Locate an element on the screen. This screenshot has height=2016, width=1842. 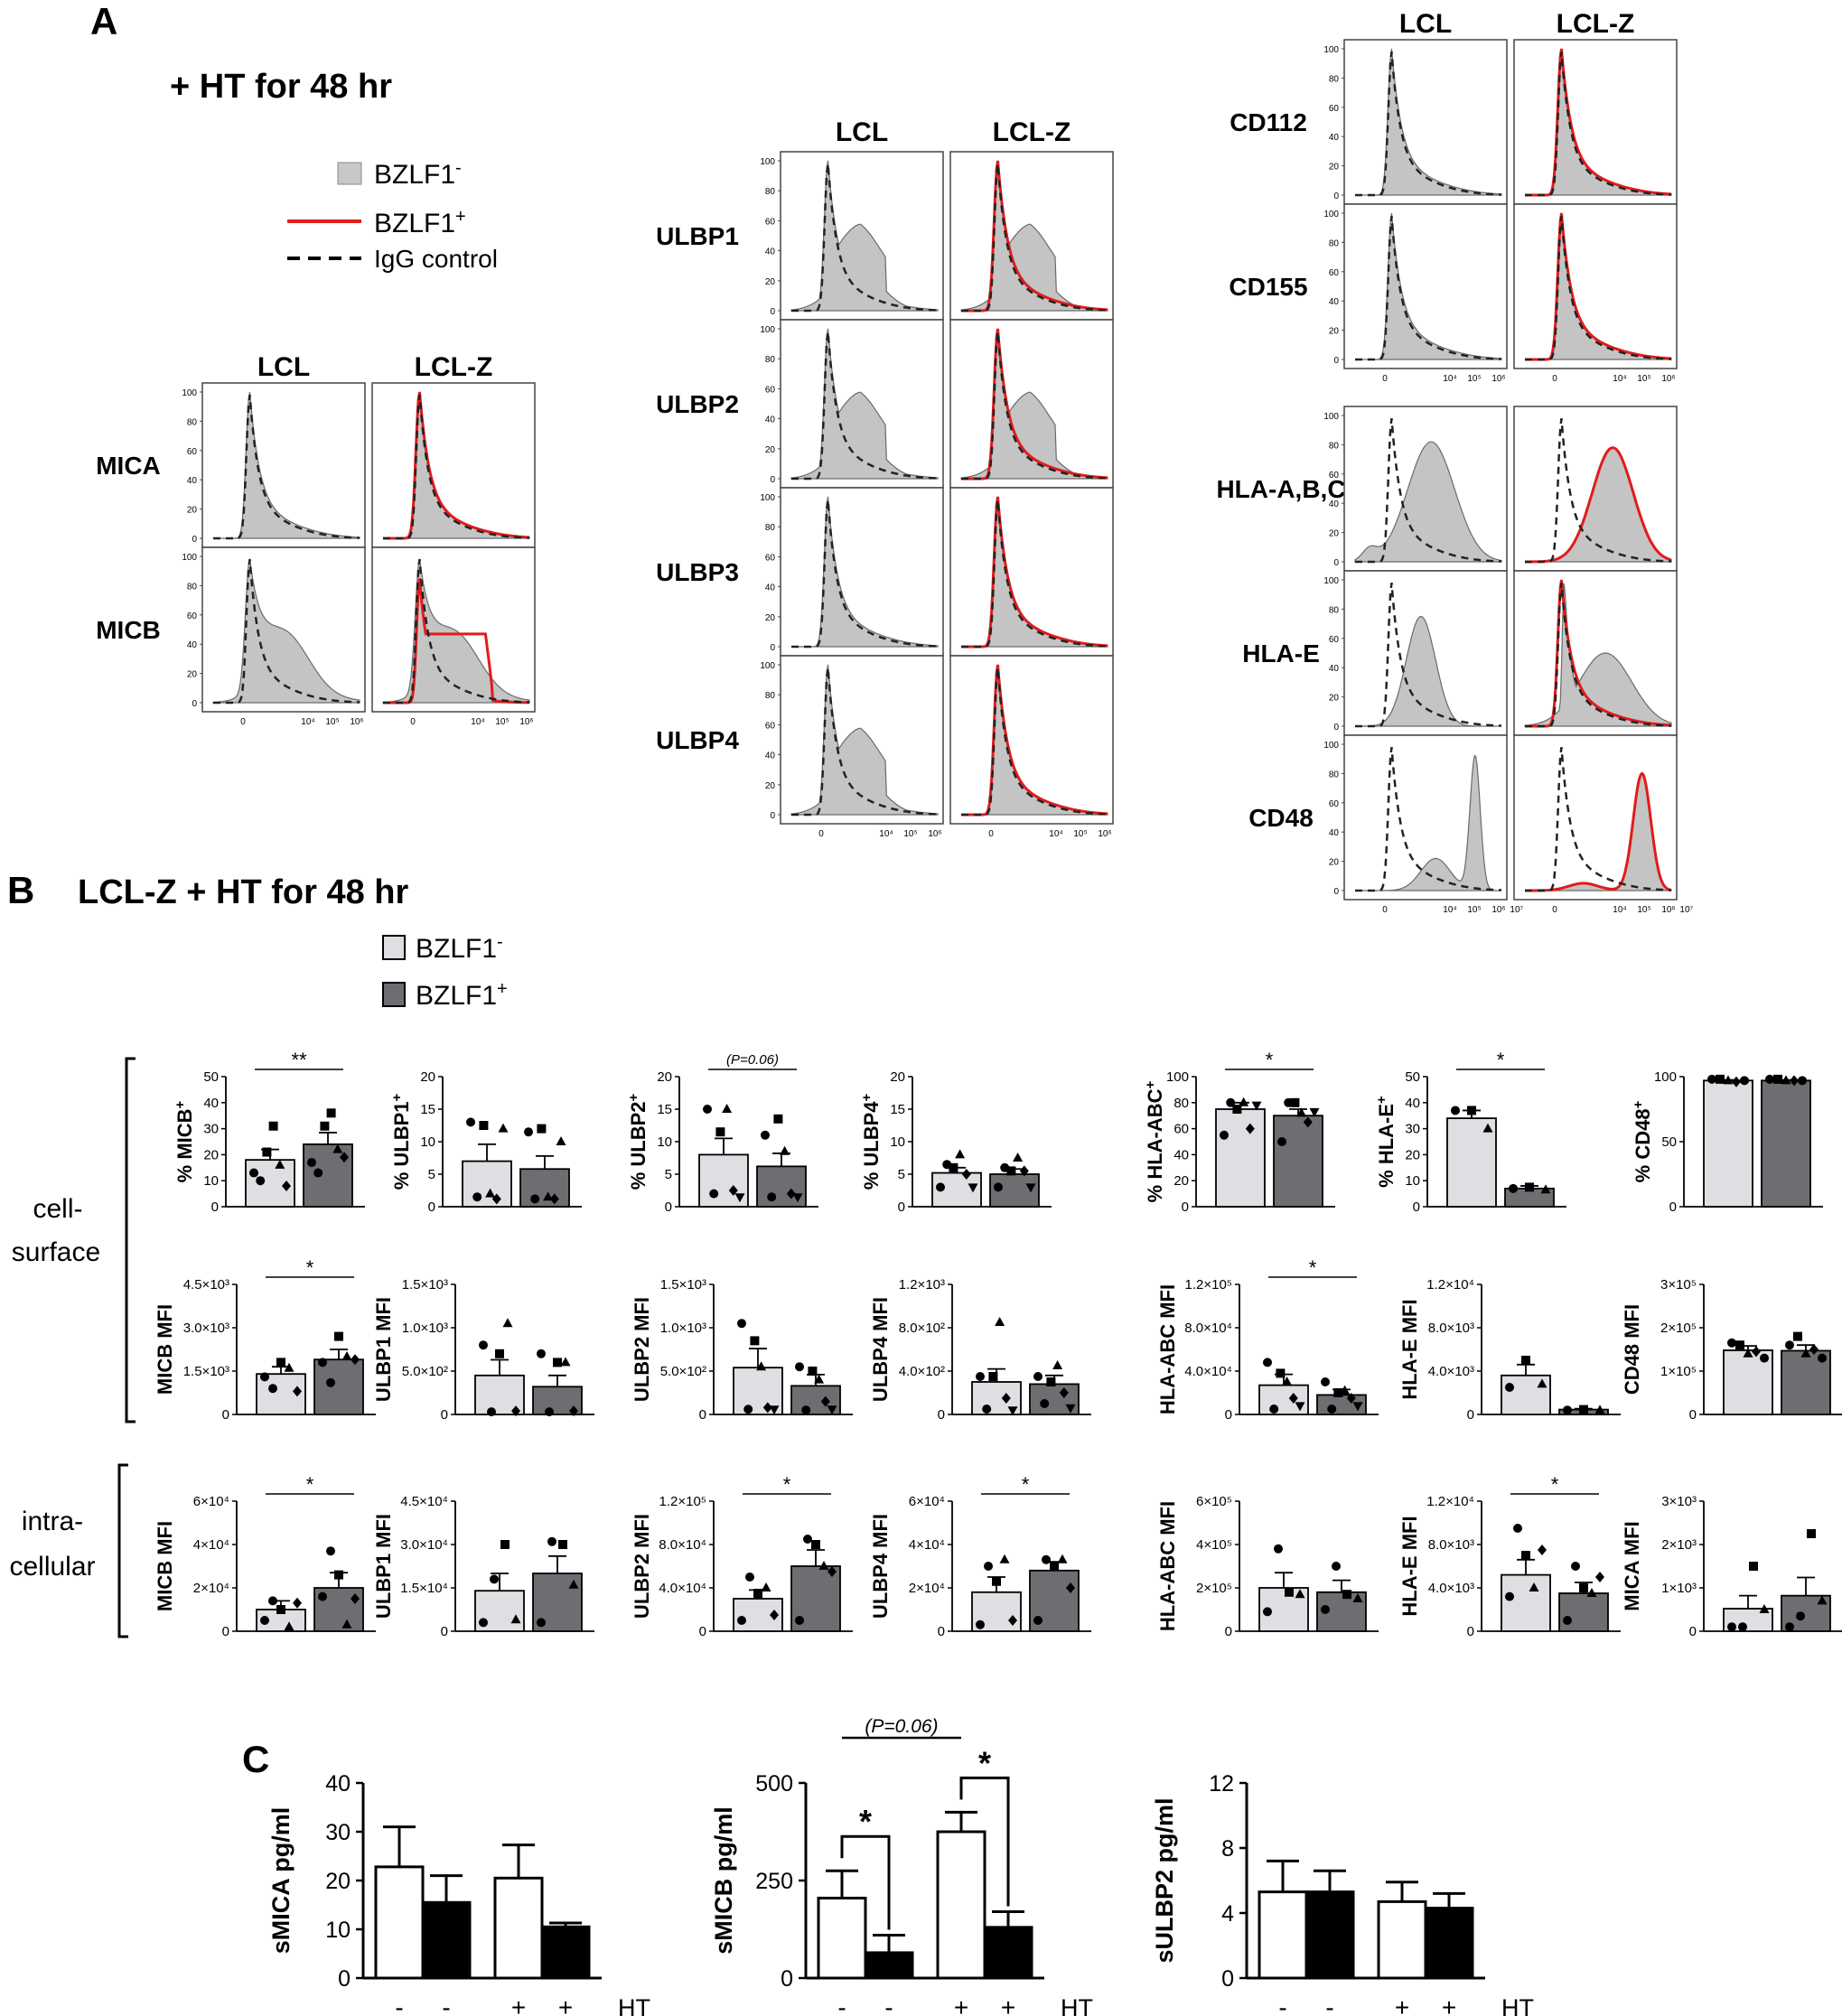
hist-lcl-hlae-igg-line is located at coordinates (1428, 655).